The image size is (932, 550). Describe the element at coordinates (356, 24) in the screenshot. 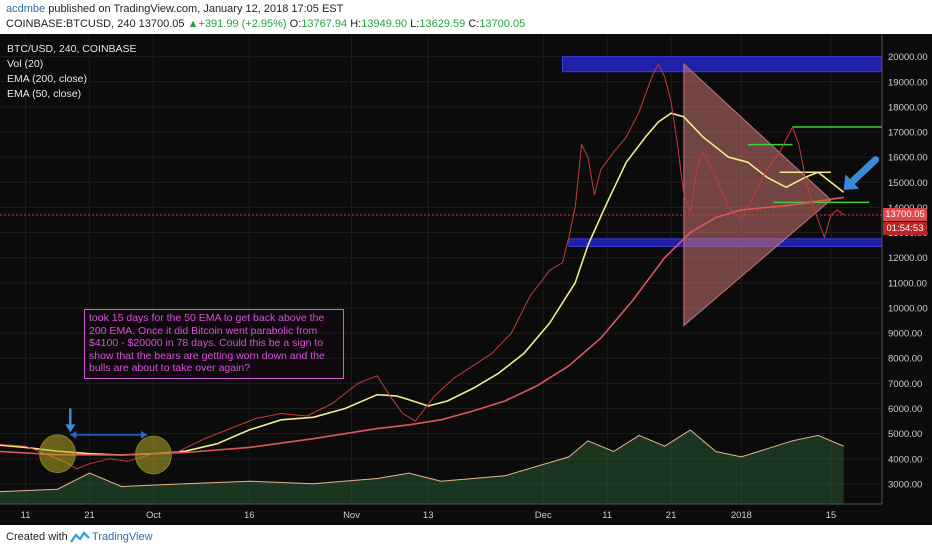

I see `high-label: H:` at that location.